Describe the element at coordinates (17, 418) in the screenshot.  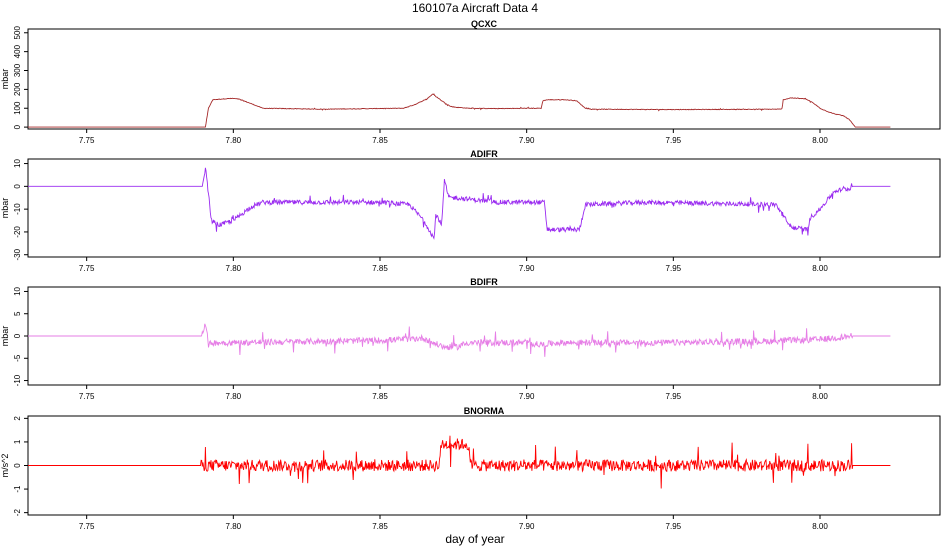
I see `y-tick-label: 2` at that location.